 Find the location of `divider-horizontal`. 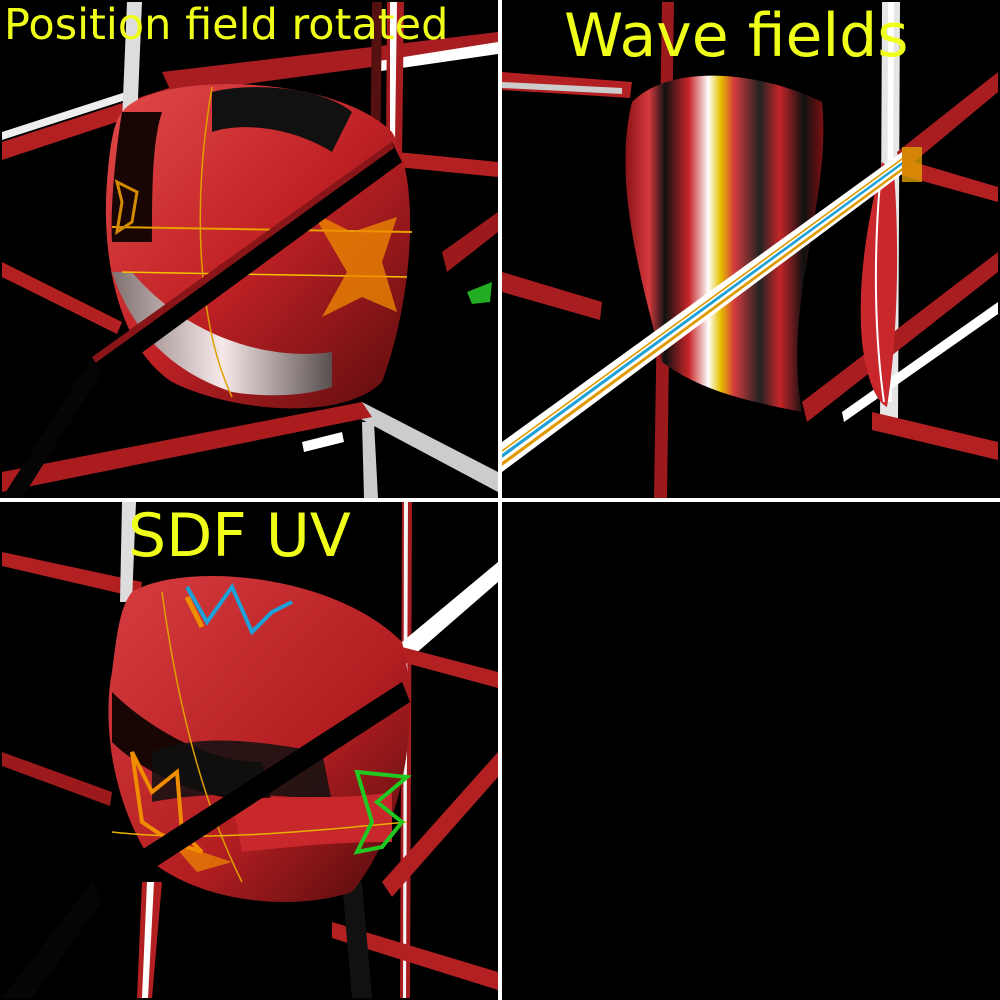

divider-horizontal is located at coordinates (500, 500).